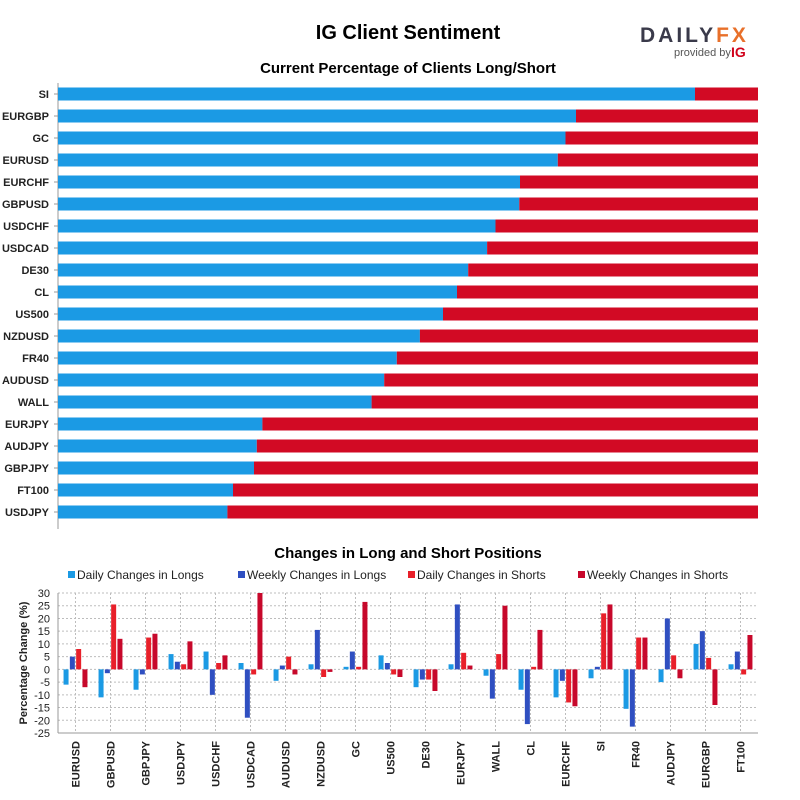  Describe the element at coordinates (26, 183) in the screenshot. I see `category-label: EURCHF` at that location.